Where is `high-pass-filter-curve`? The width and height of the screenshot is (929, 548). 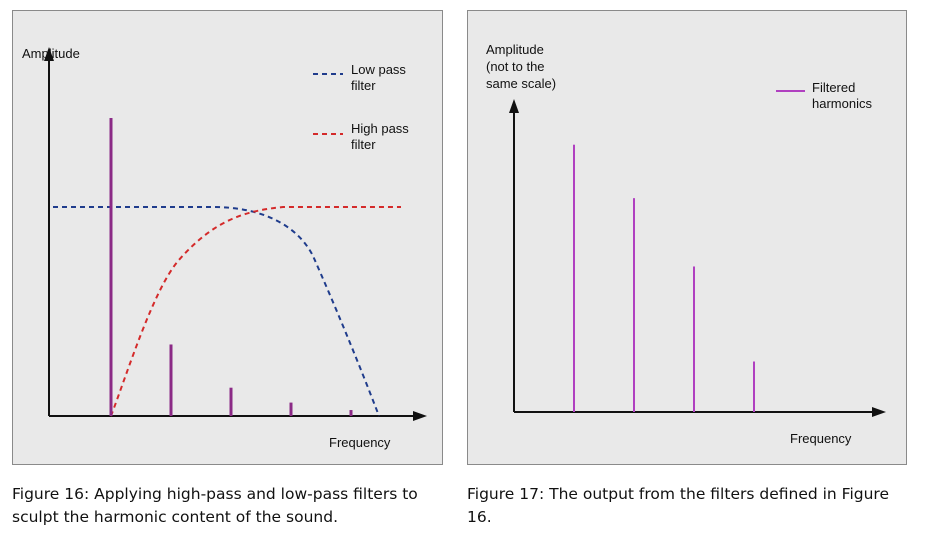 high-pass-filter-curve is located at coordinates (255, 311).